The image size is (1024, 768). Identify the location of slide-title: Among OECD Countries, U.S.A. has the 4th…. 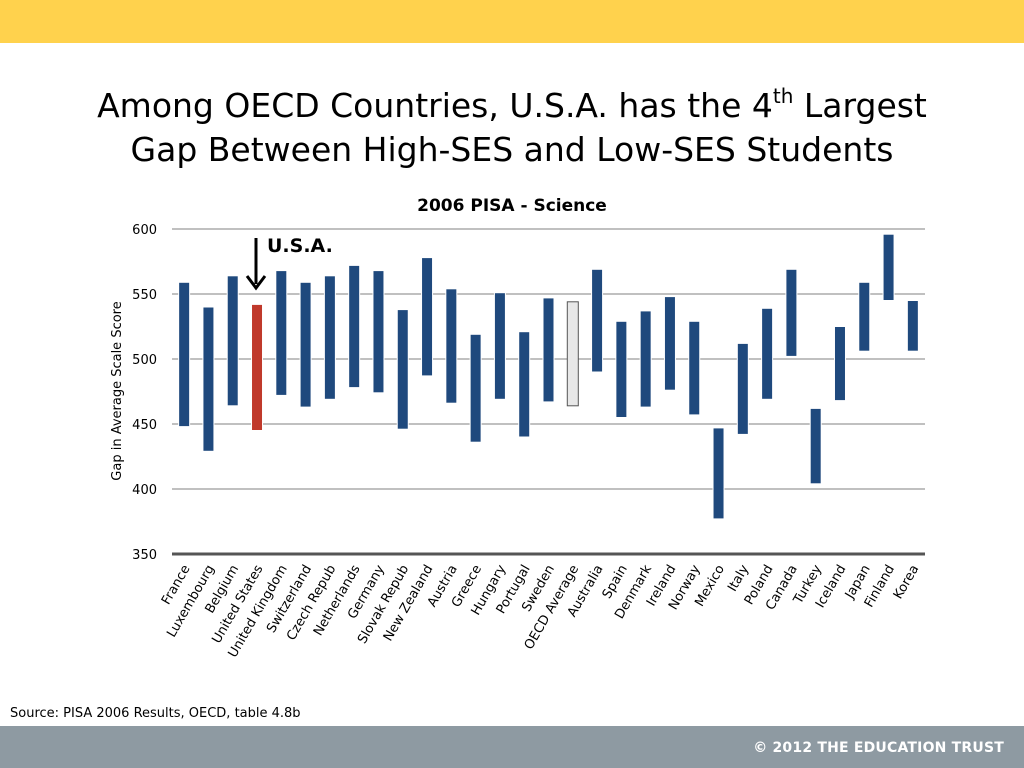
(512, 128).